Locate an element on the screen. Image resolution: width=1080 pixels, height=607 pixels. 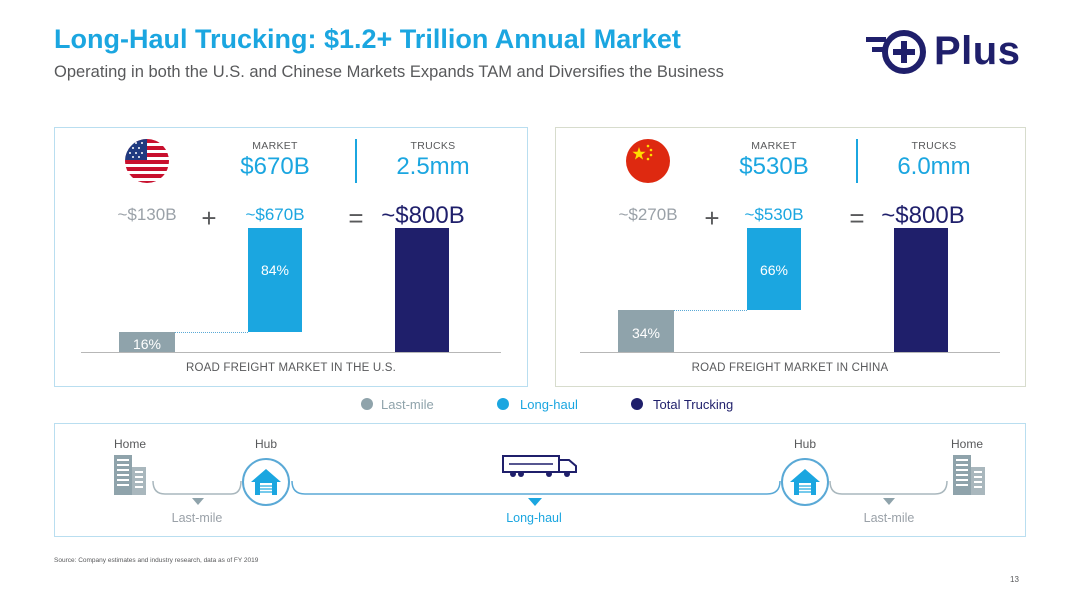
china-bar-long-haul is located at coordinates (774, 269).